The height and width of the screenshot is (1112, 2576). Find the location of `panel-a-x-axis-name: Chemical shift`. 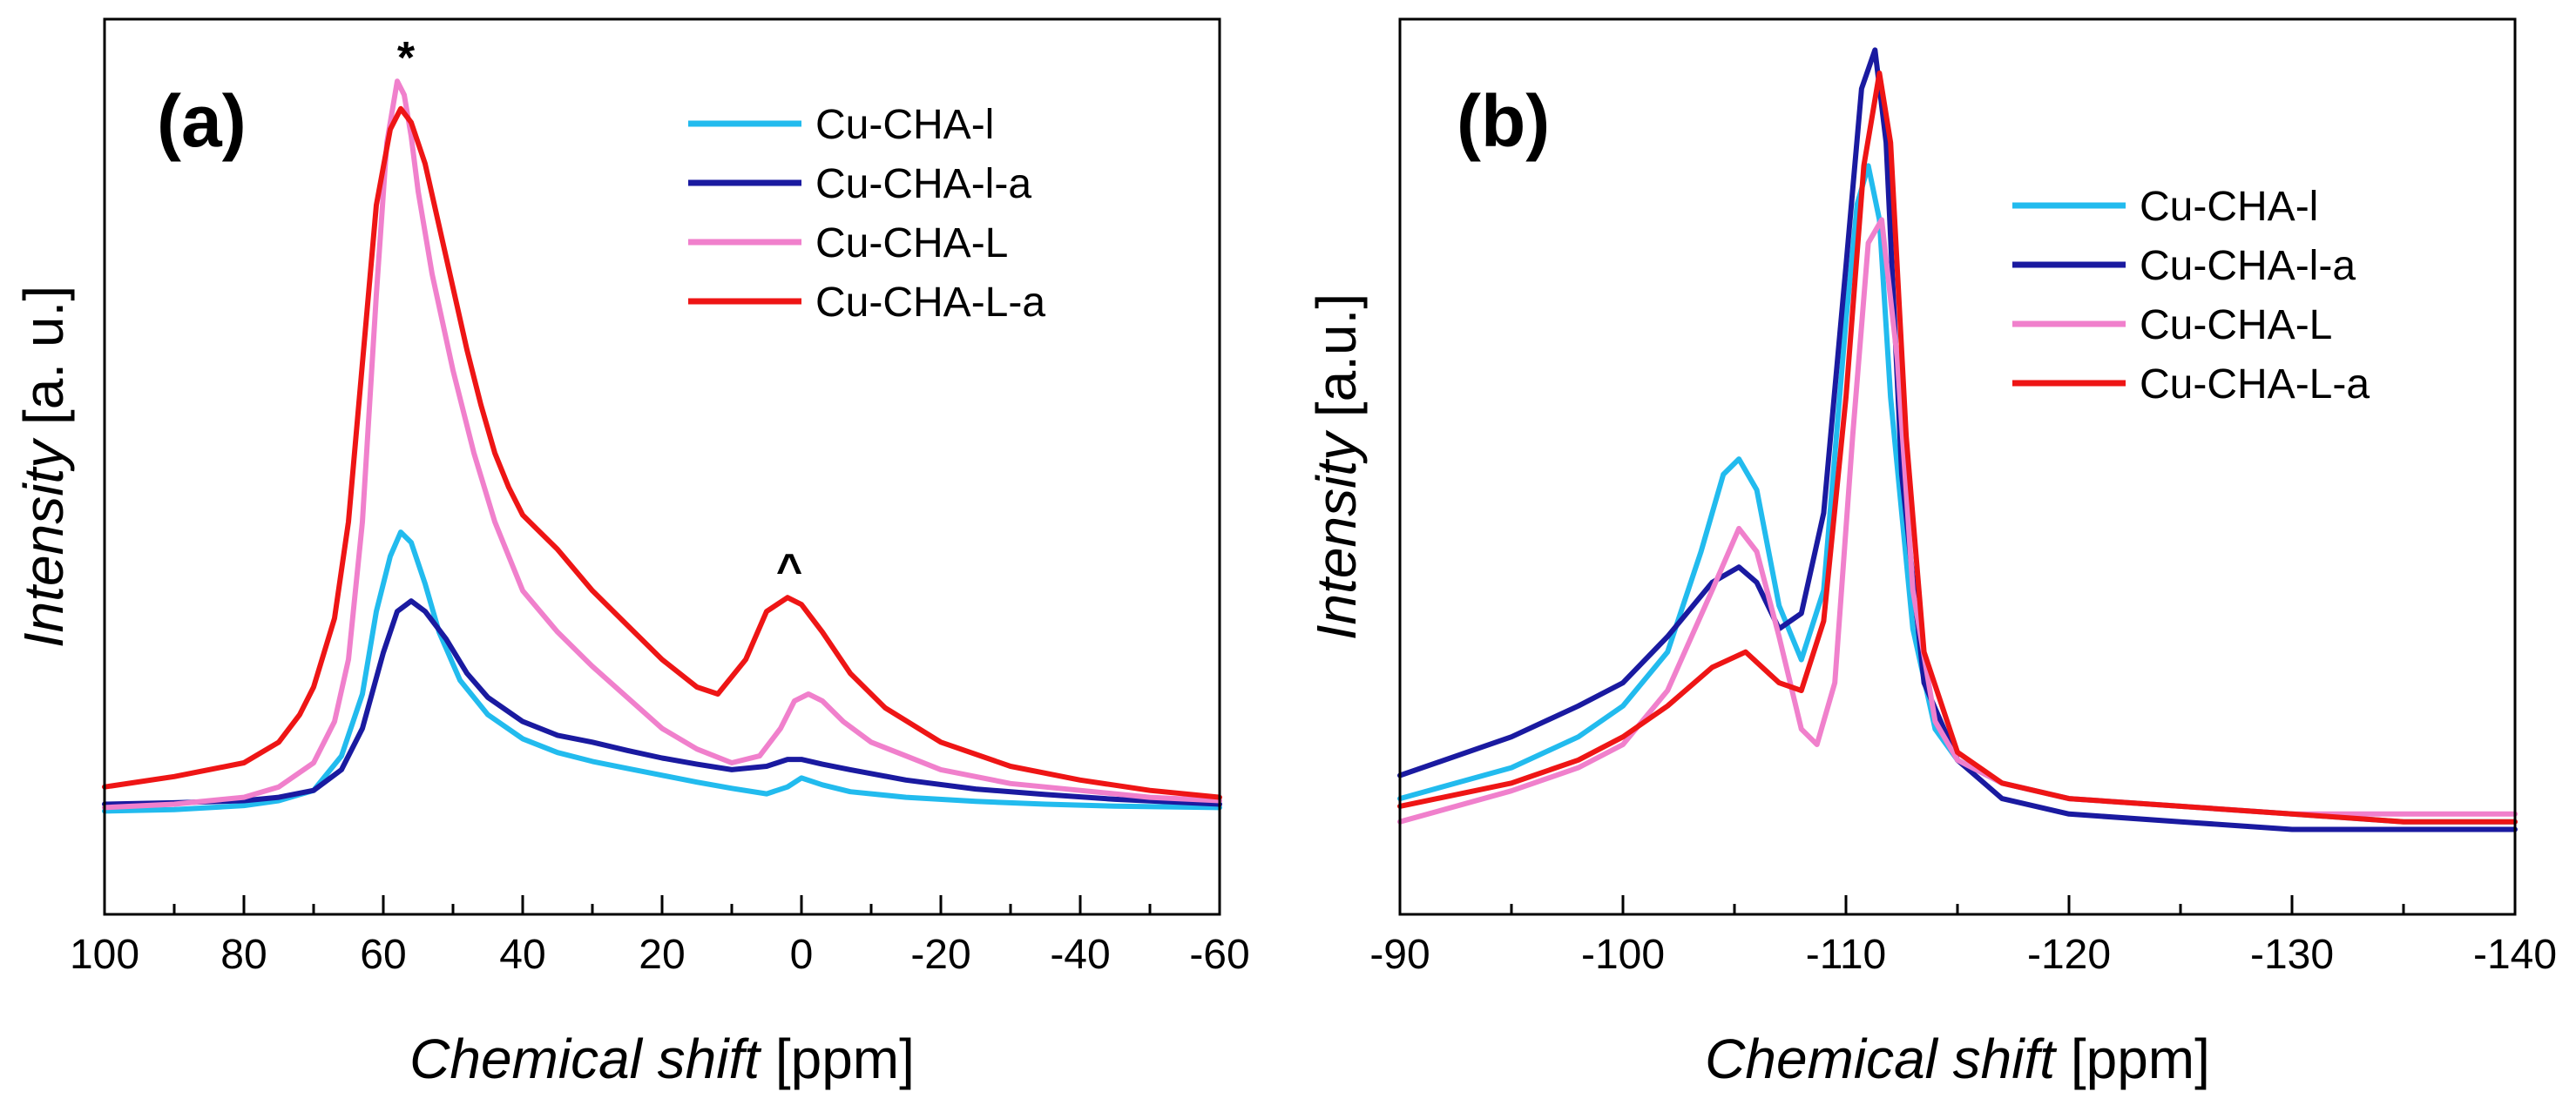

panel-a-x-axis-name: Chemical shift is located at coordinates (585, 1059).